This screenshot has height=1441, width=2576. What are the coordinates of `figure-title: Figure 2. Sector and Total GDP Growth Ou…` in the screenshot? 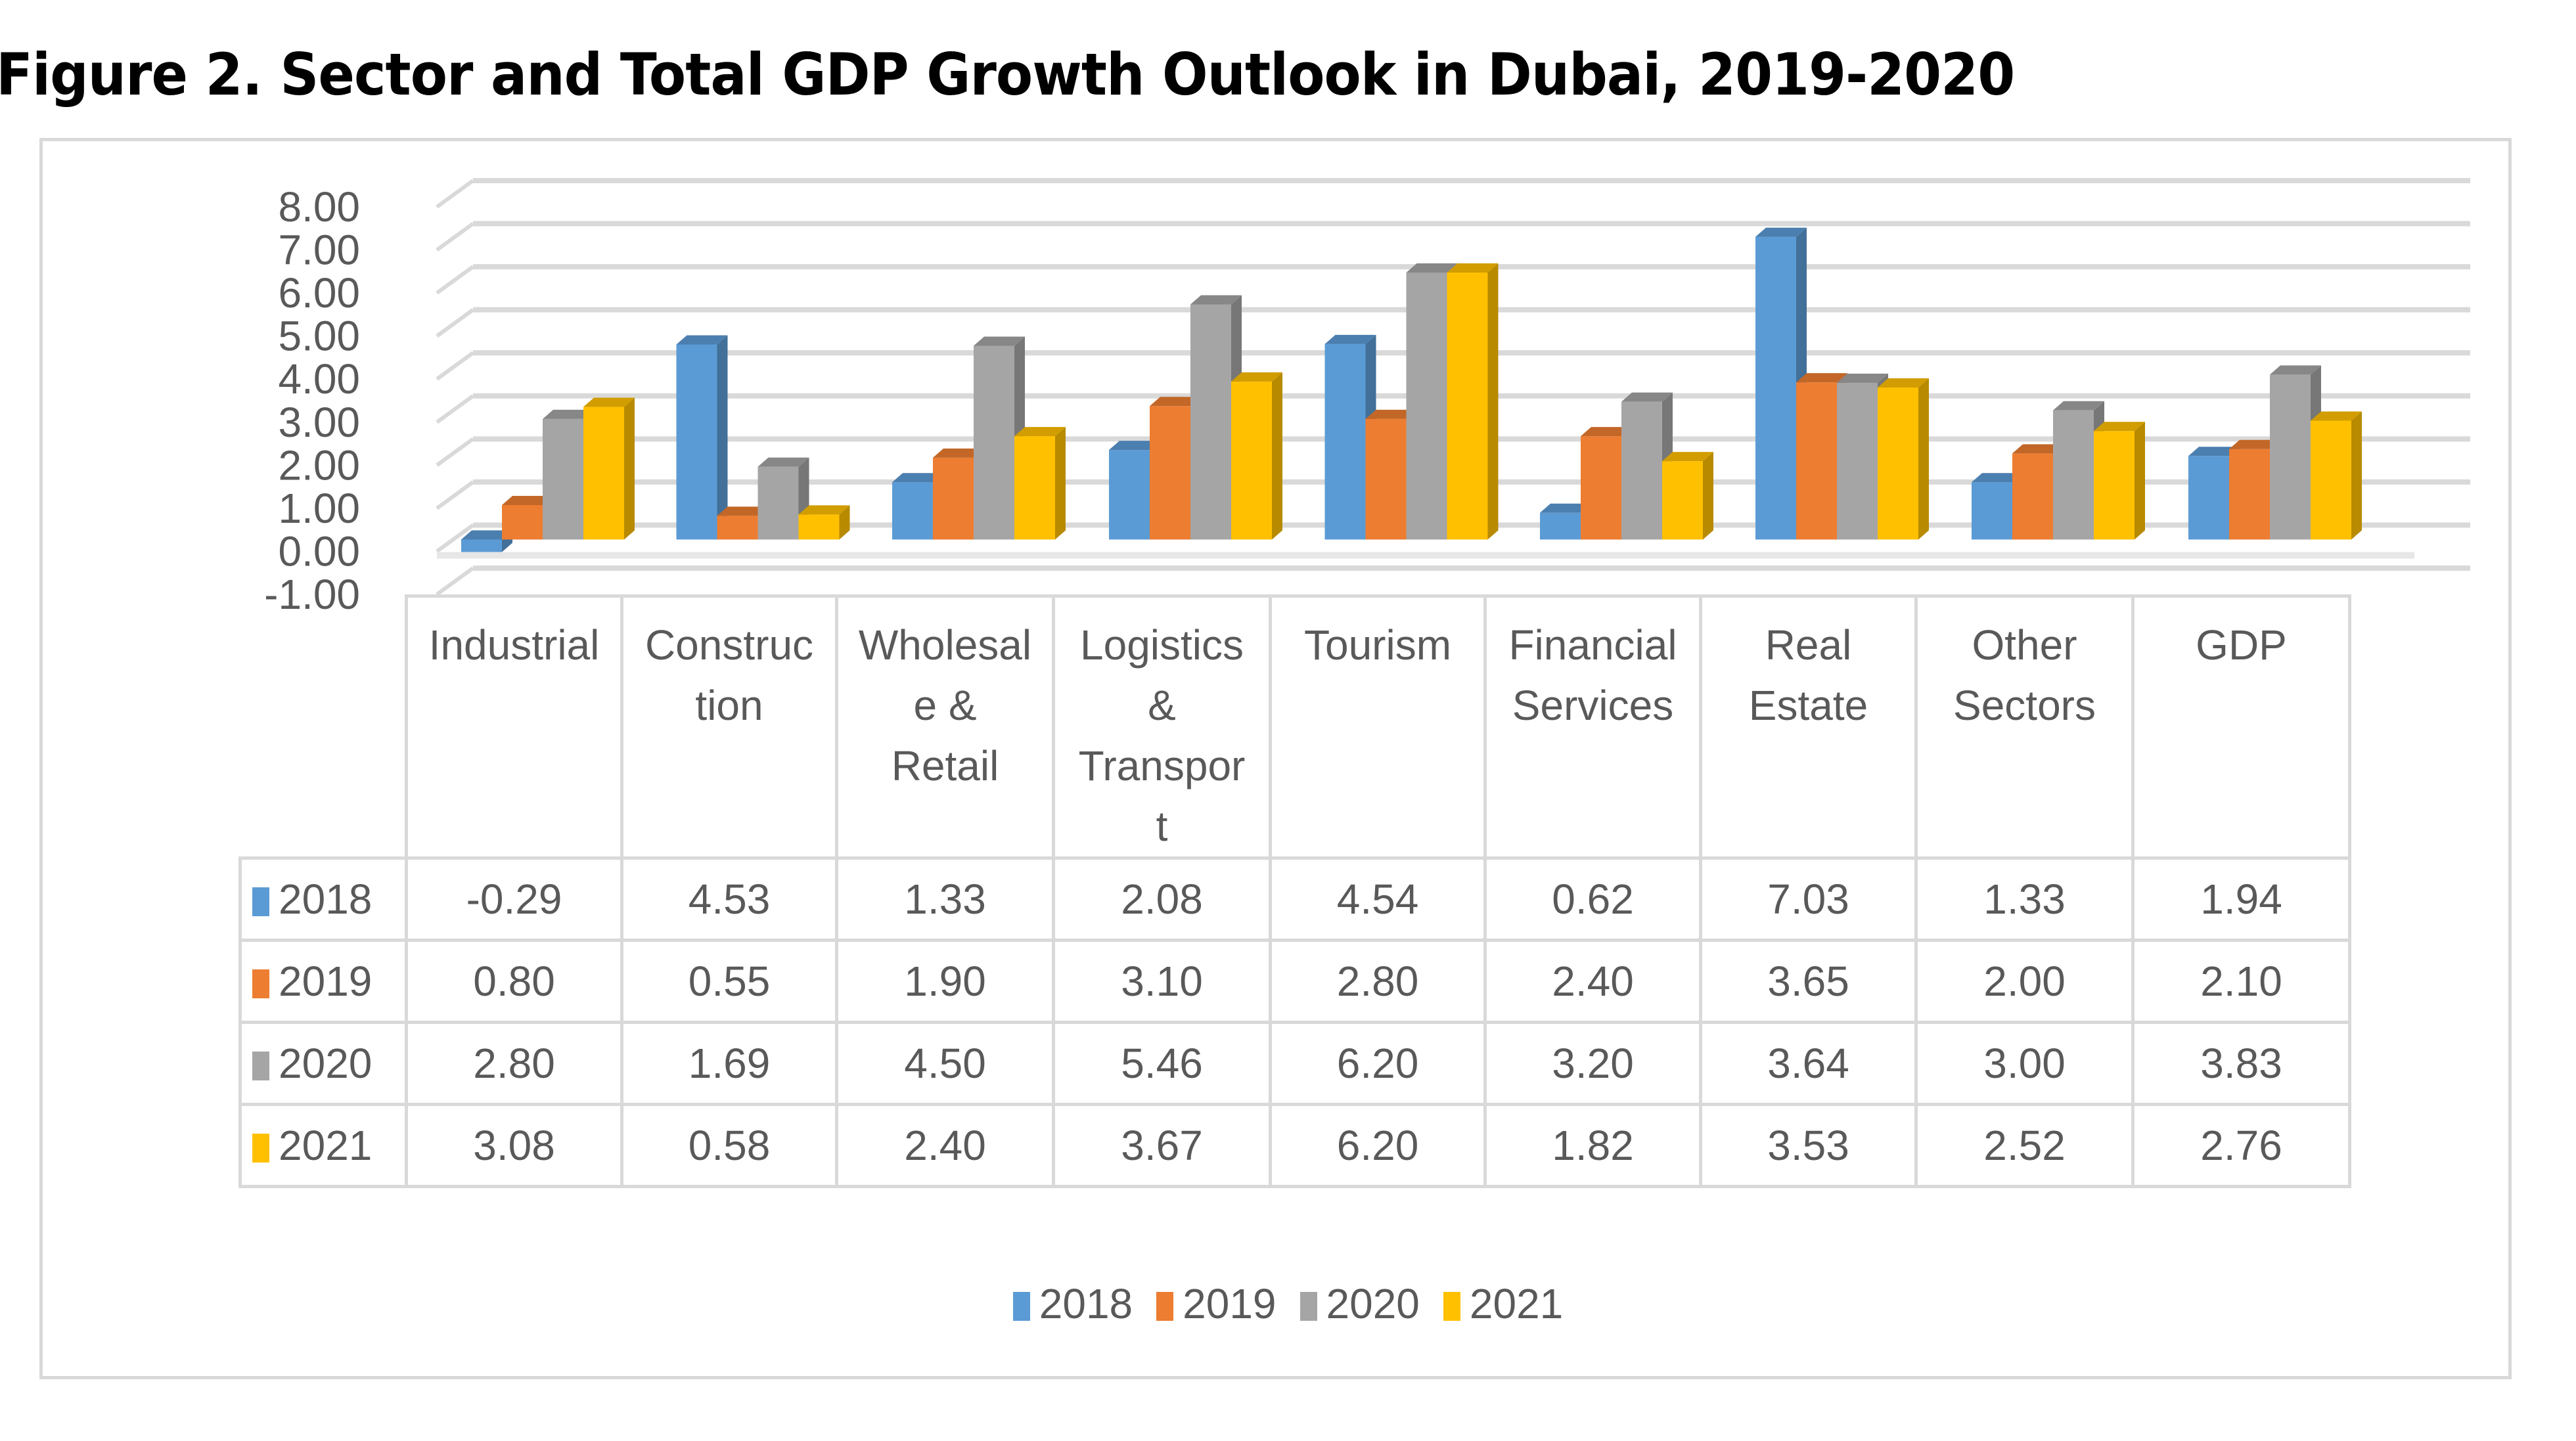 It's located at (1007, 75).